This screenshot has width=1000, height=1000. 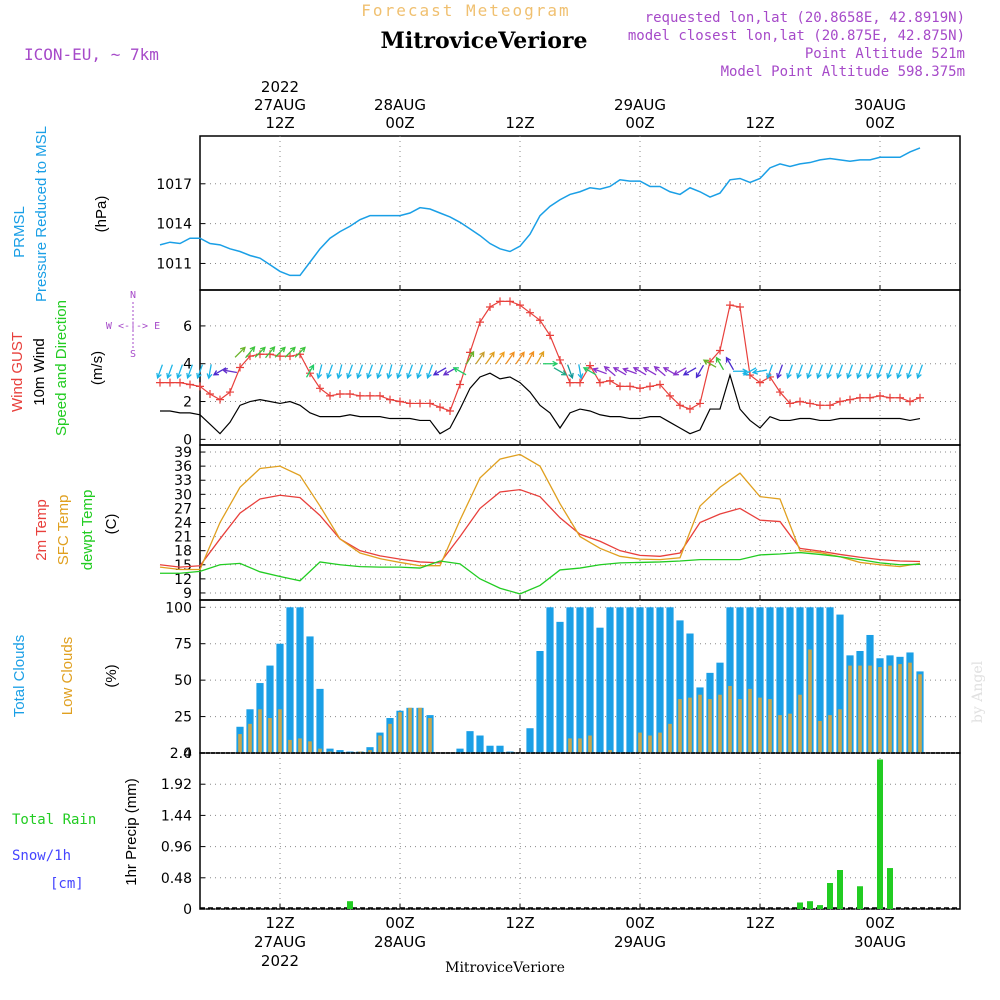 I want to click on prmsl-line, so click(x=540, y=212).